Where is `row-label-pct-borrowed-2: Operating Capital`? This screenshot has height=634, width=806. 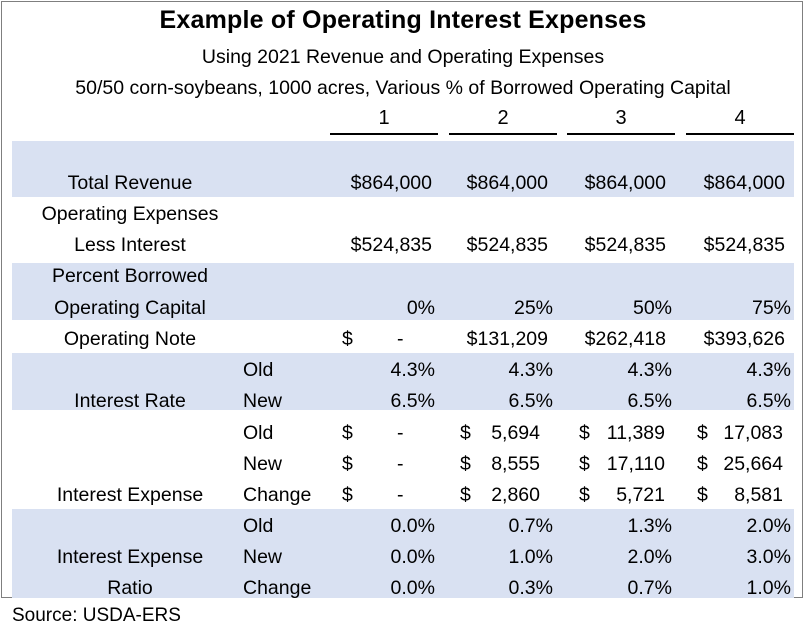
row-label-pct-borrowed-2: Operating Capital is located at coordinates (130, 308).